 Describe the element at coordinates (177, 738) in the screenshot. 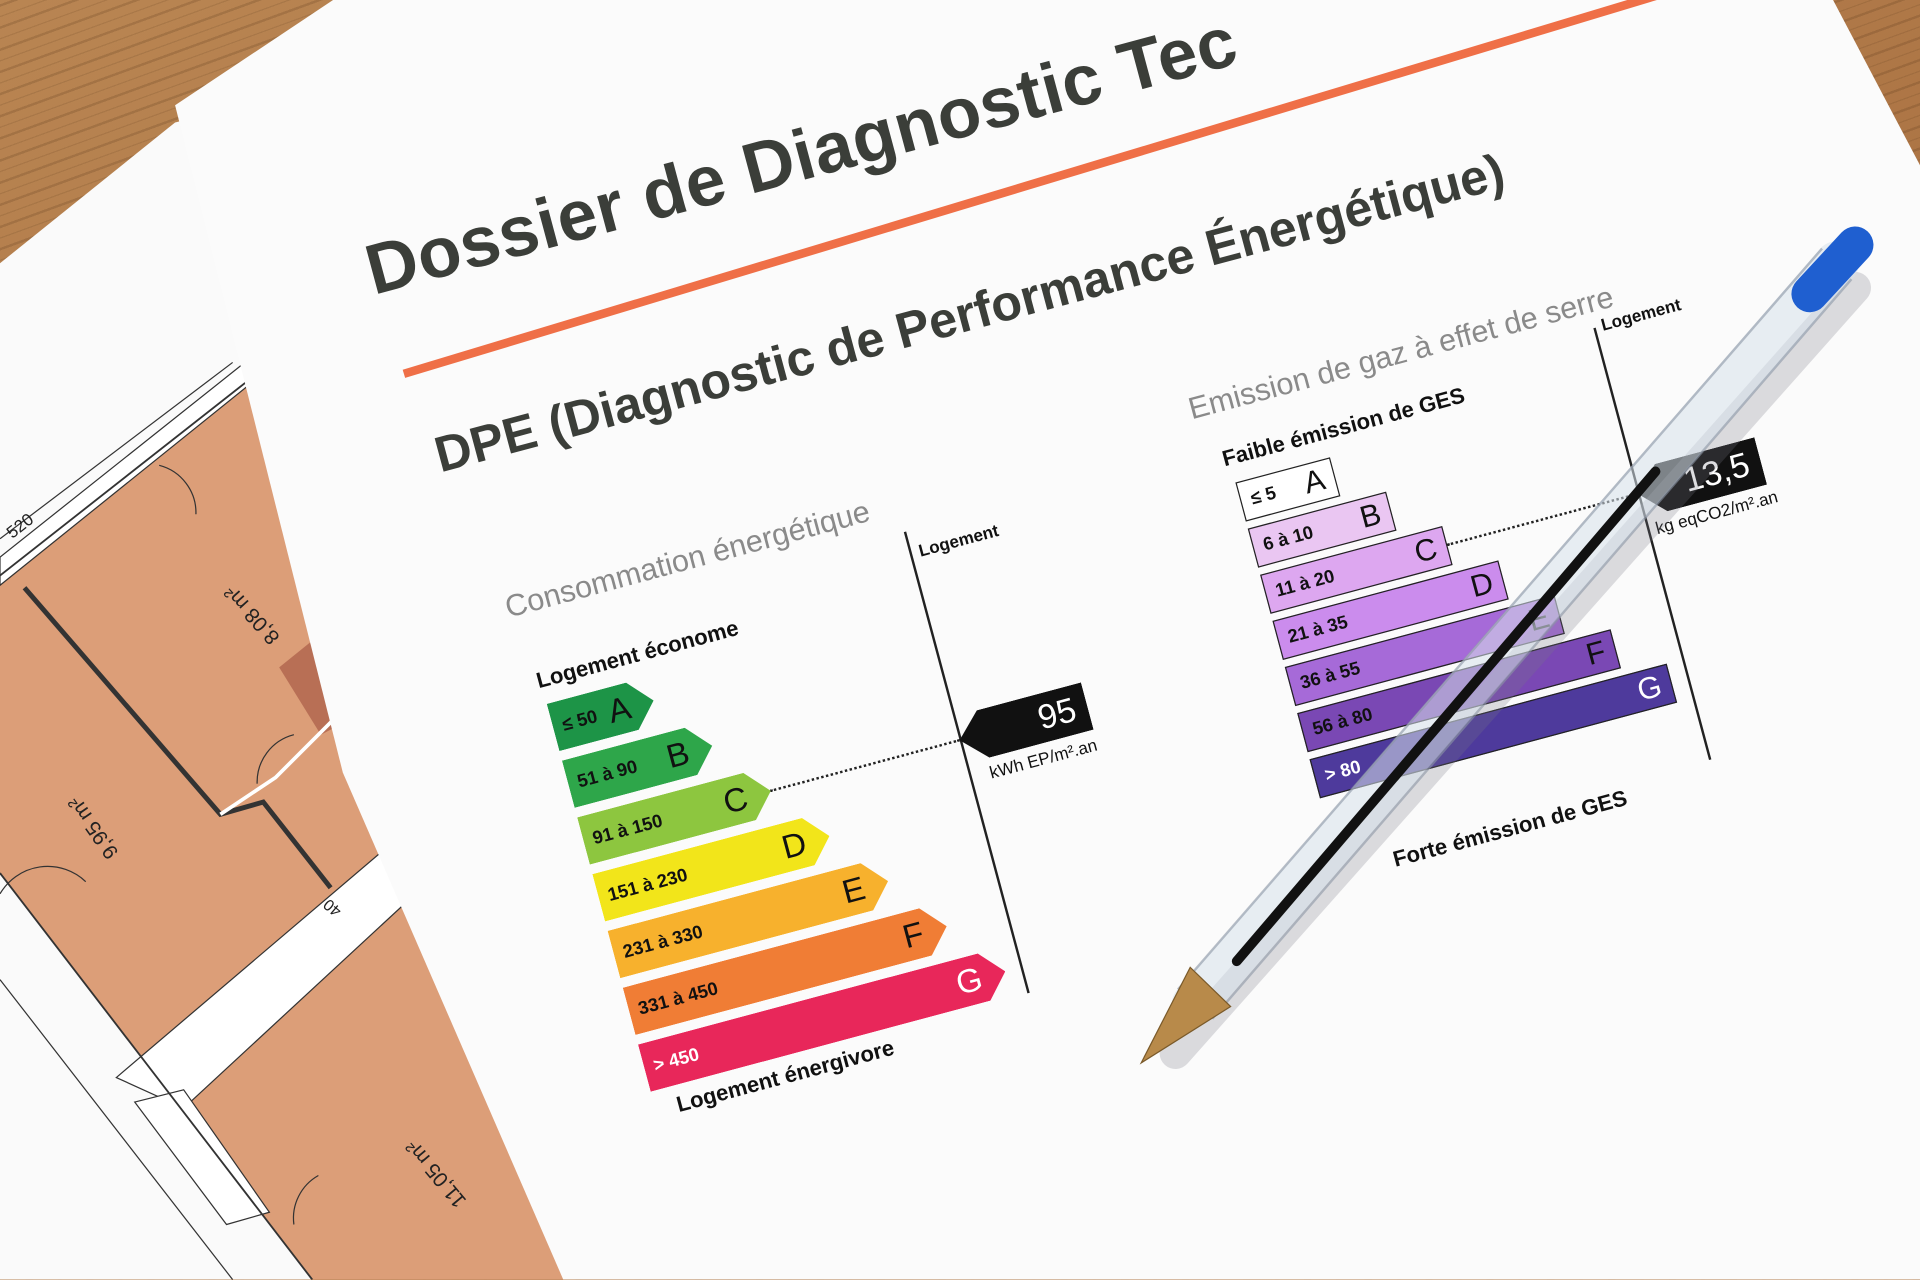

I see `interior-wall` at that location.